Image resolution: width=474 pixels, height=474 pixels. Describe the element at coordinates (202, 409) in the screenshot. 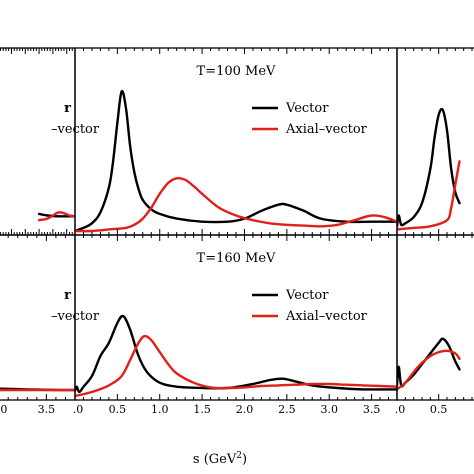

I see `x-tick-label: 1.5` at that location.